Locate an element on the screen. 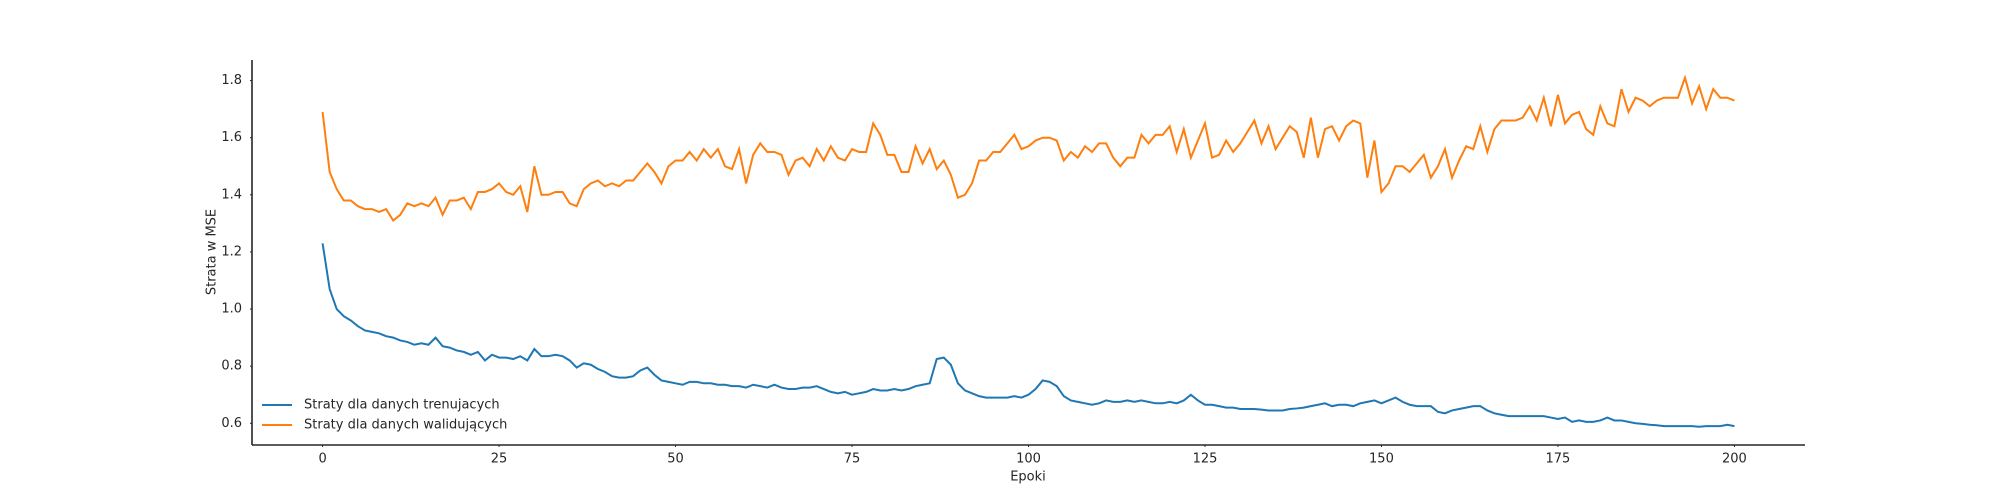  x-tick-label: 200 is located at coordinates (1734, 459).